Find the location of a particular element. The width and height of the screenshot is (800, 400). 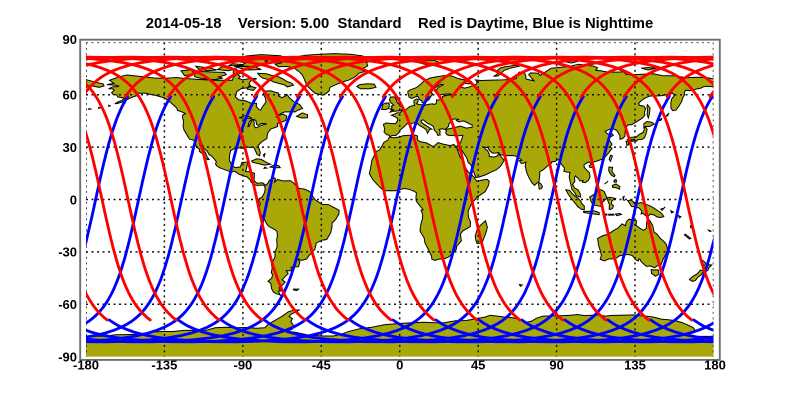

svg-text: -135 is located at coordinates (164, 365).